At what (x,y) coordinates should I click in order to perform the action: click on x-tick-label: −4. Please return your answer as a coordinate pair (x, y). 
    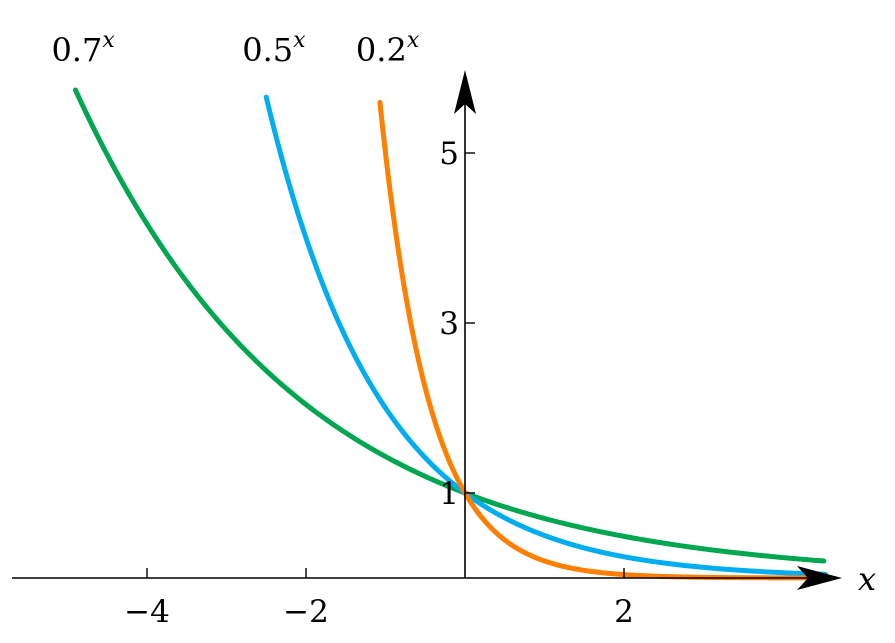
    Looking at the image, I should click on (147, 612).